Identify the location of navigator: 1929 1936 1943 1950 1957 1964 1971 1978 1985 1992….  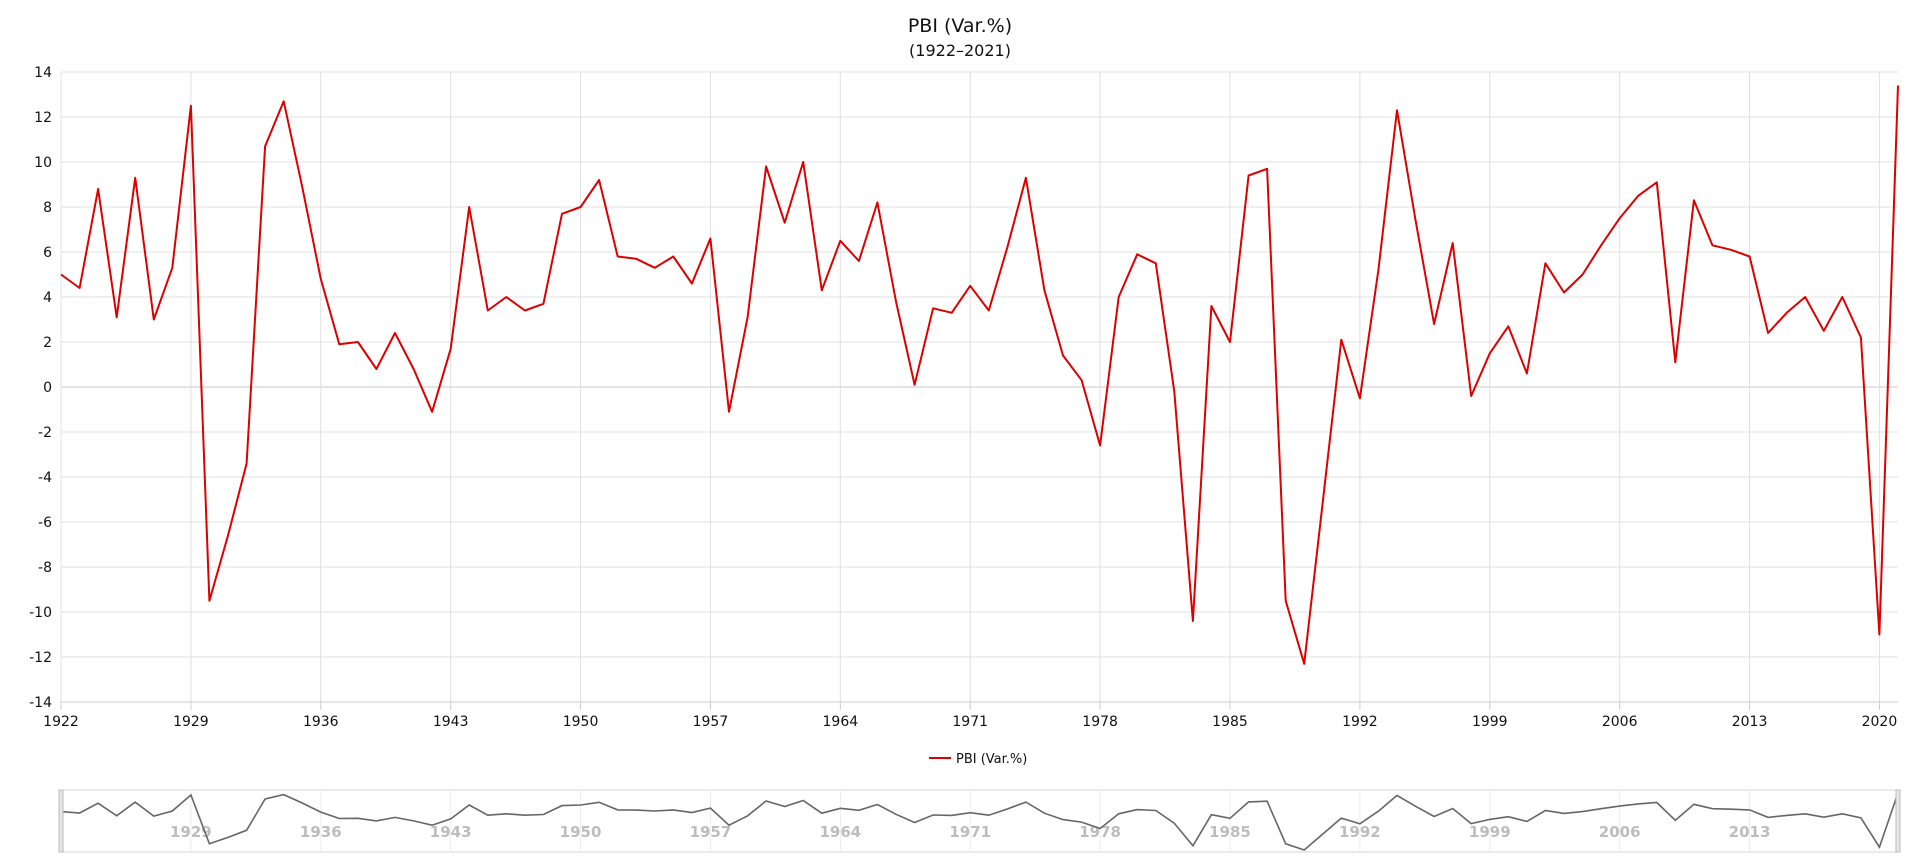
(979, 821).